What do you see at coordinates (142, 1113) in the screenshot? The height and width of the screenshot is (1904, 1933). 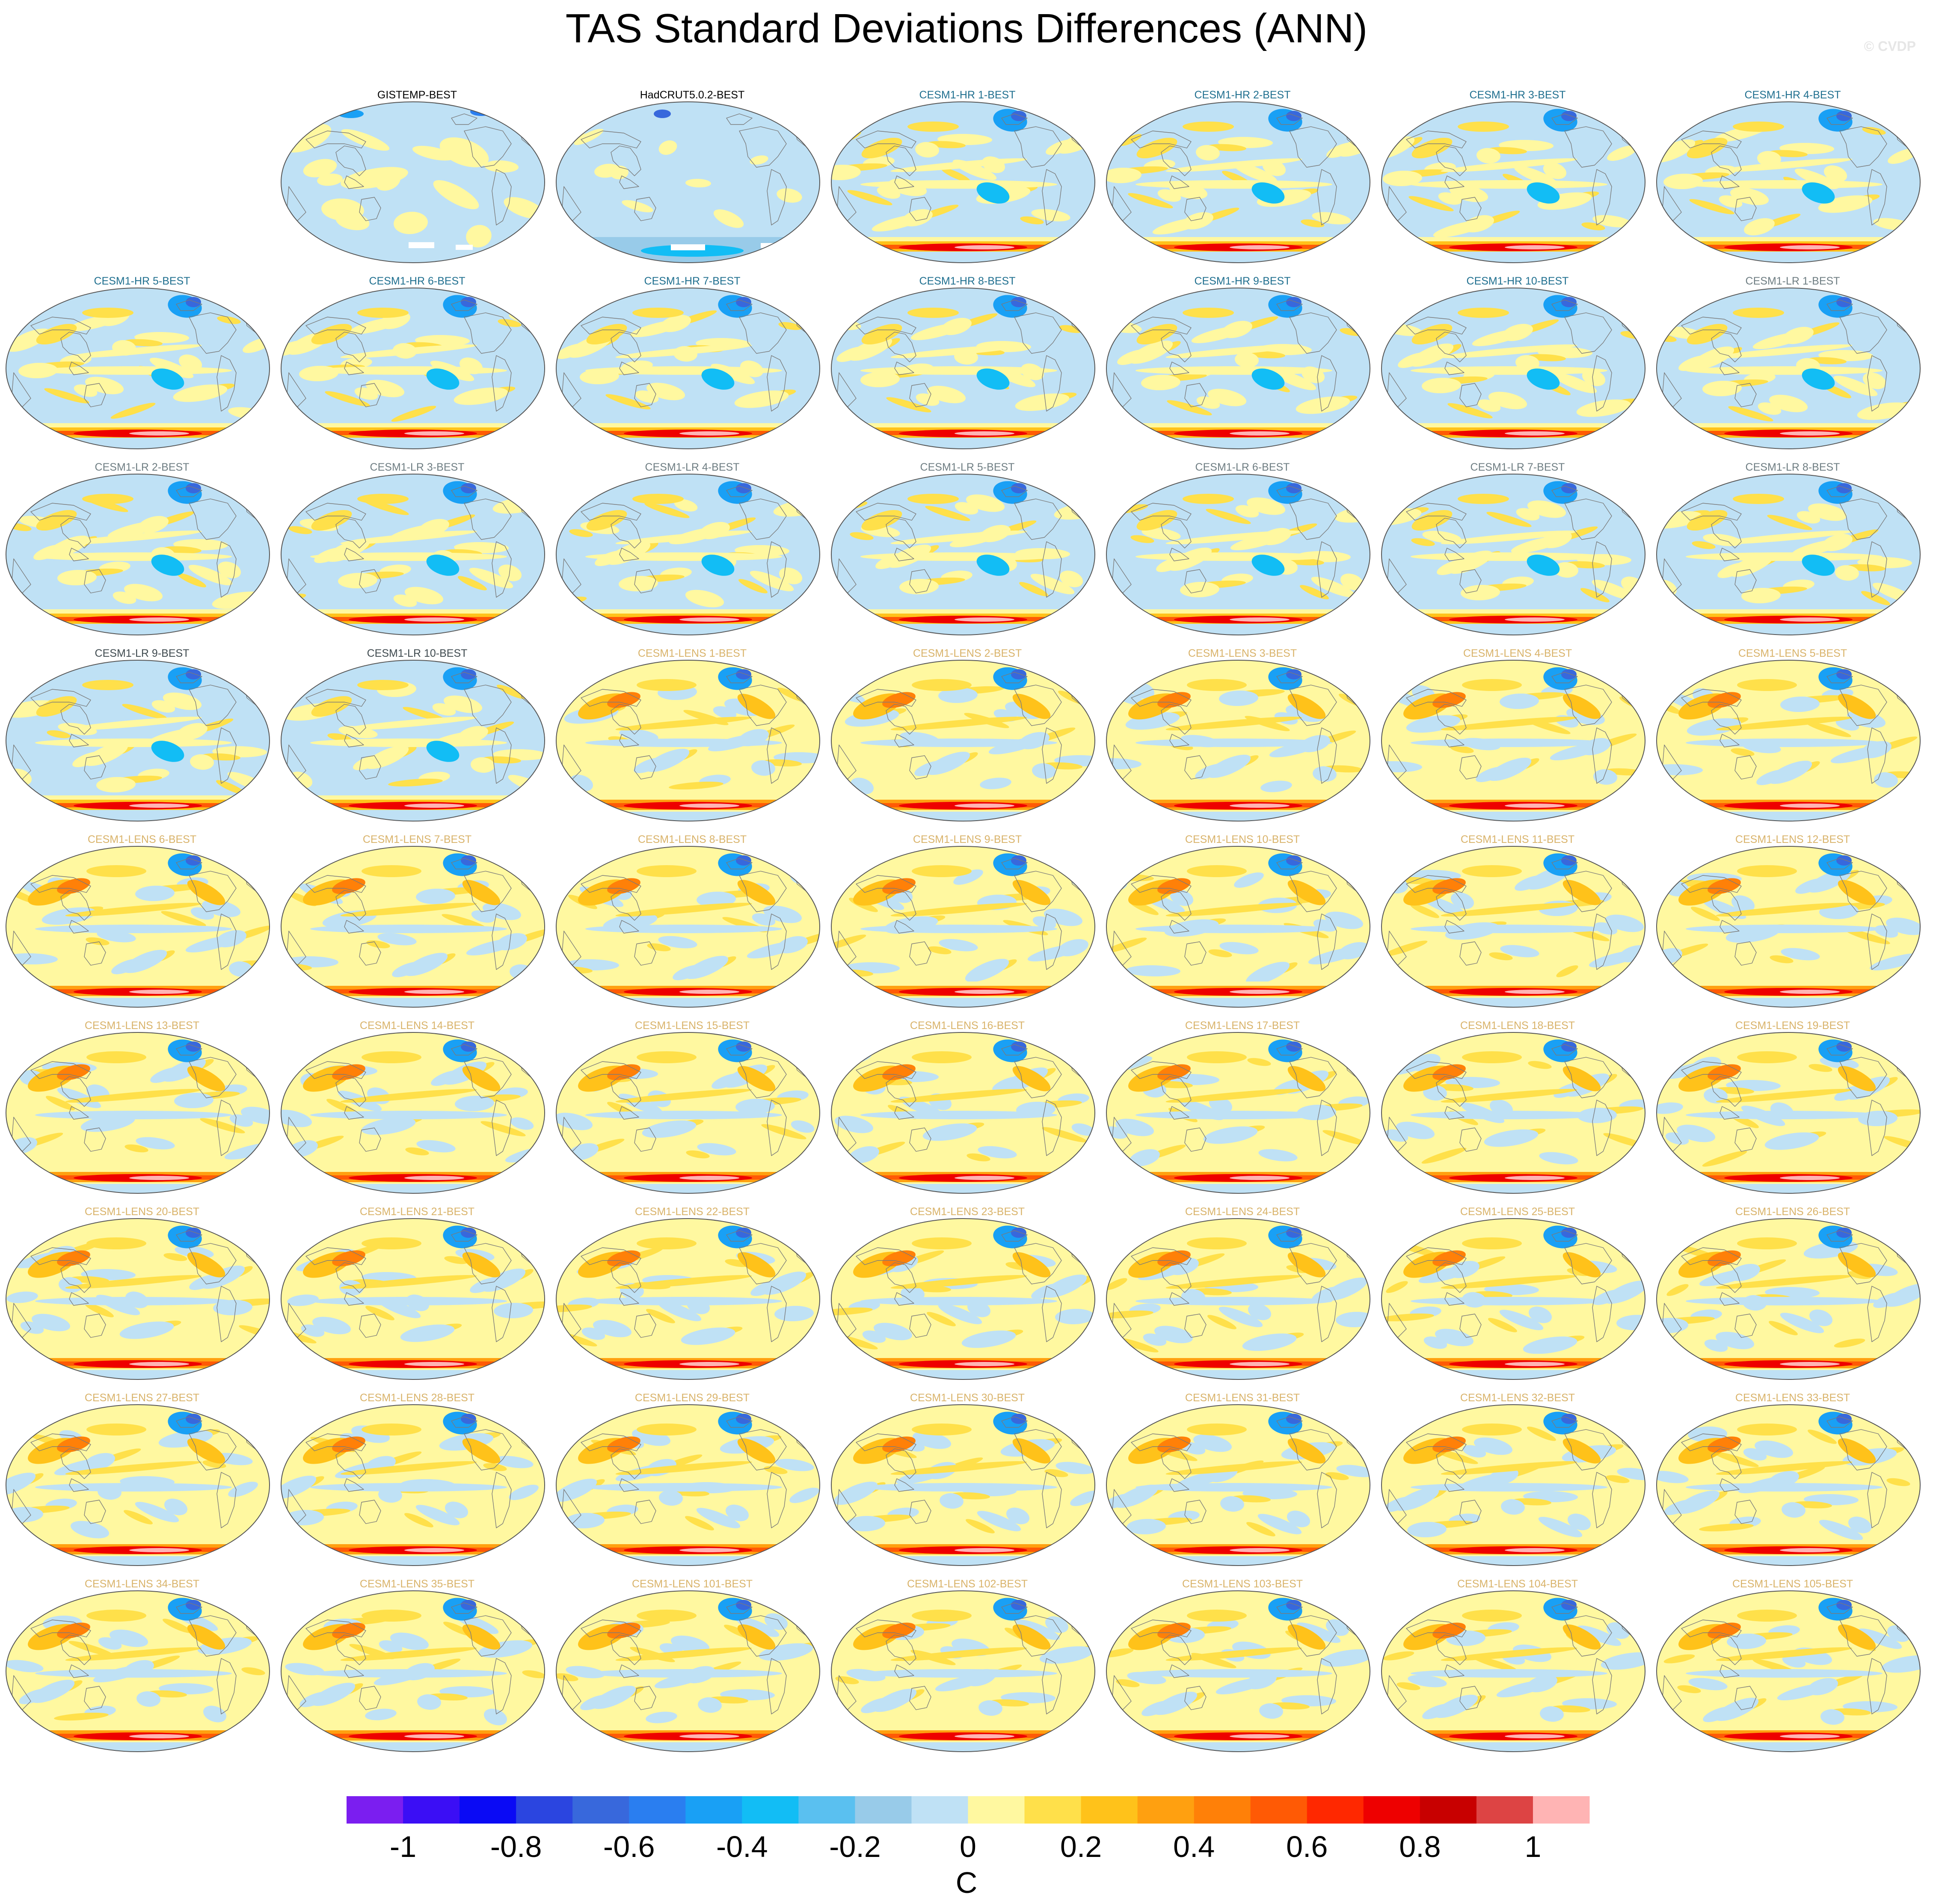 I see `map-panel: CESM1-LENS 13-BEST` at bounding box center [142, 1113].